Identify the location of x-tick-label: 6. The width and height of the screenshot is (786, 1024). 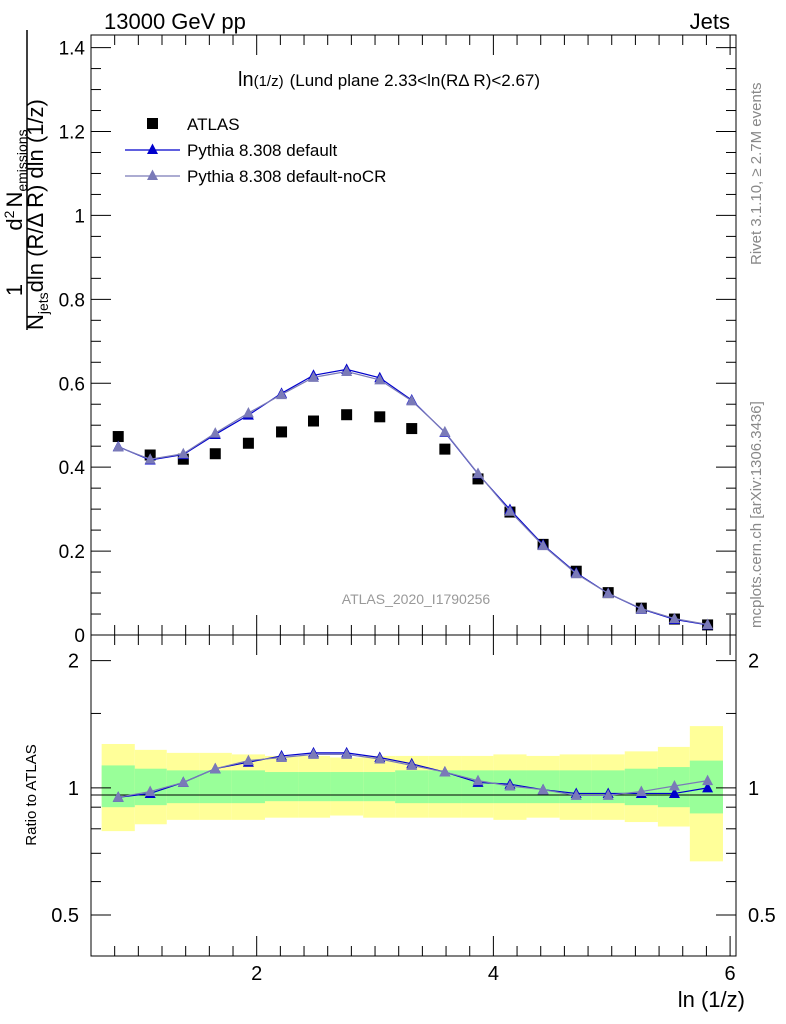
(730, 974).